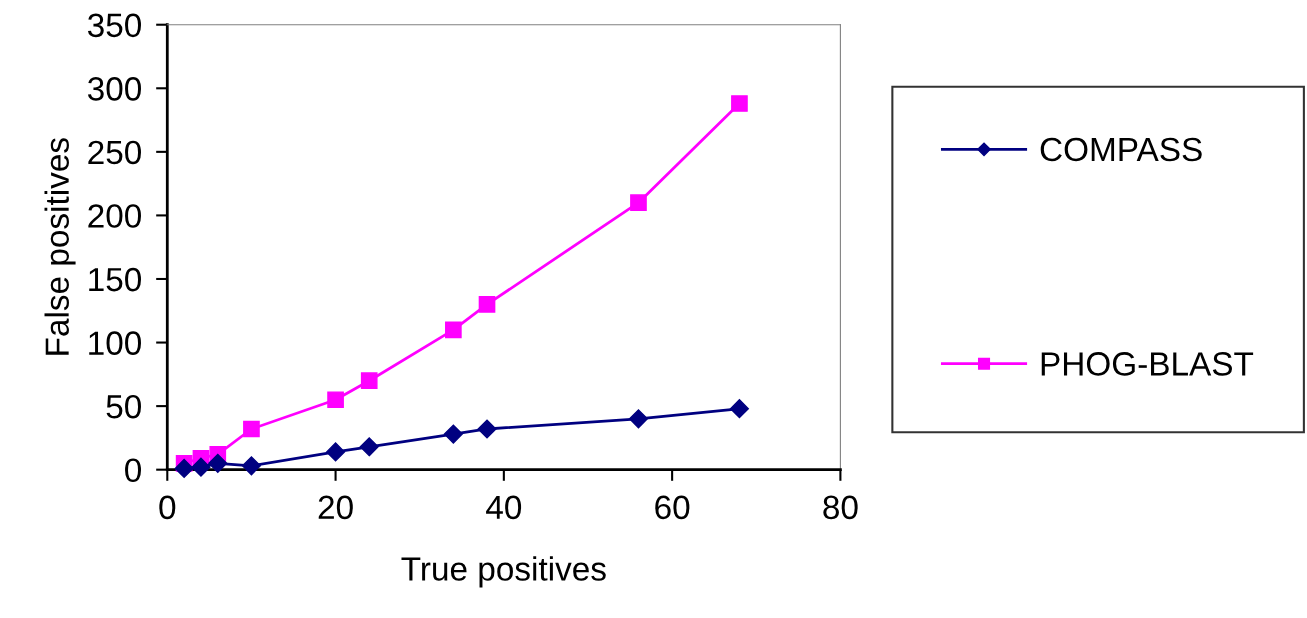  I want to click on legend-label: PHOG-BLAST, so click(1147, 364).